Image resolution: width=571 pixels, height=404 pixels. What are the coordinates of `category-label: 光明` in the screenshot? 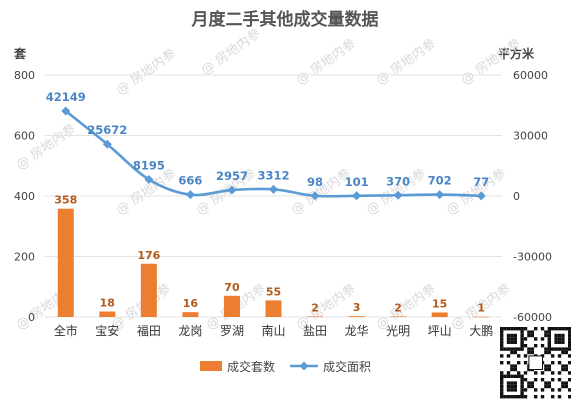 It's located at (398, 331).